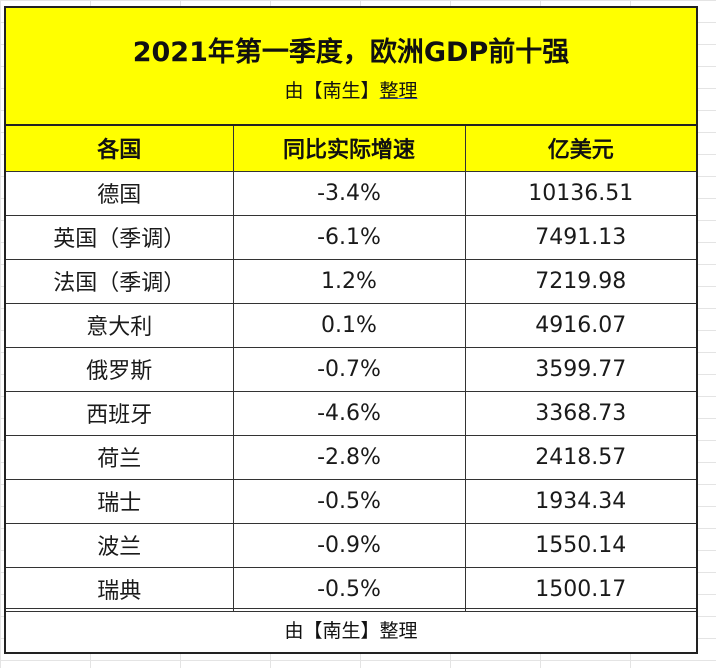 This screenshot has width=716, height=668. Describe the element at coordinates (580, 237) in the screenshot. I see `cell-gdp: 7491.13` at that location.